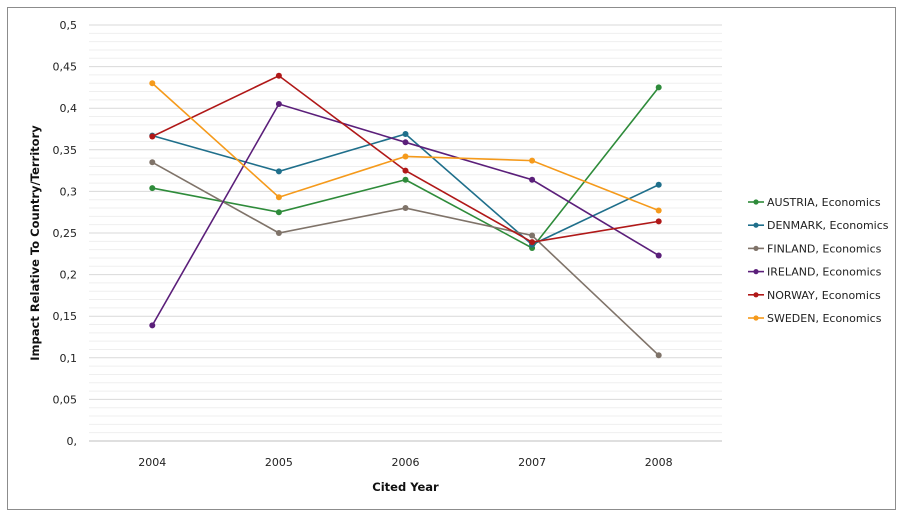  Describe the element at coordinates (824, 272) in the screenshot. I see `legend-label: IRELAND, Economics` at that location.